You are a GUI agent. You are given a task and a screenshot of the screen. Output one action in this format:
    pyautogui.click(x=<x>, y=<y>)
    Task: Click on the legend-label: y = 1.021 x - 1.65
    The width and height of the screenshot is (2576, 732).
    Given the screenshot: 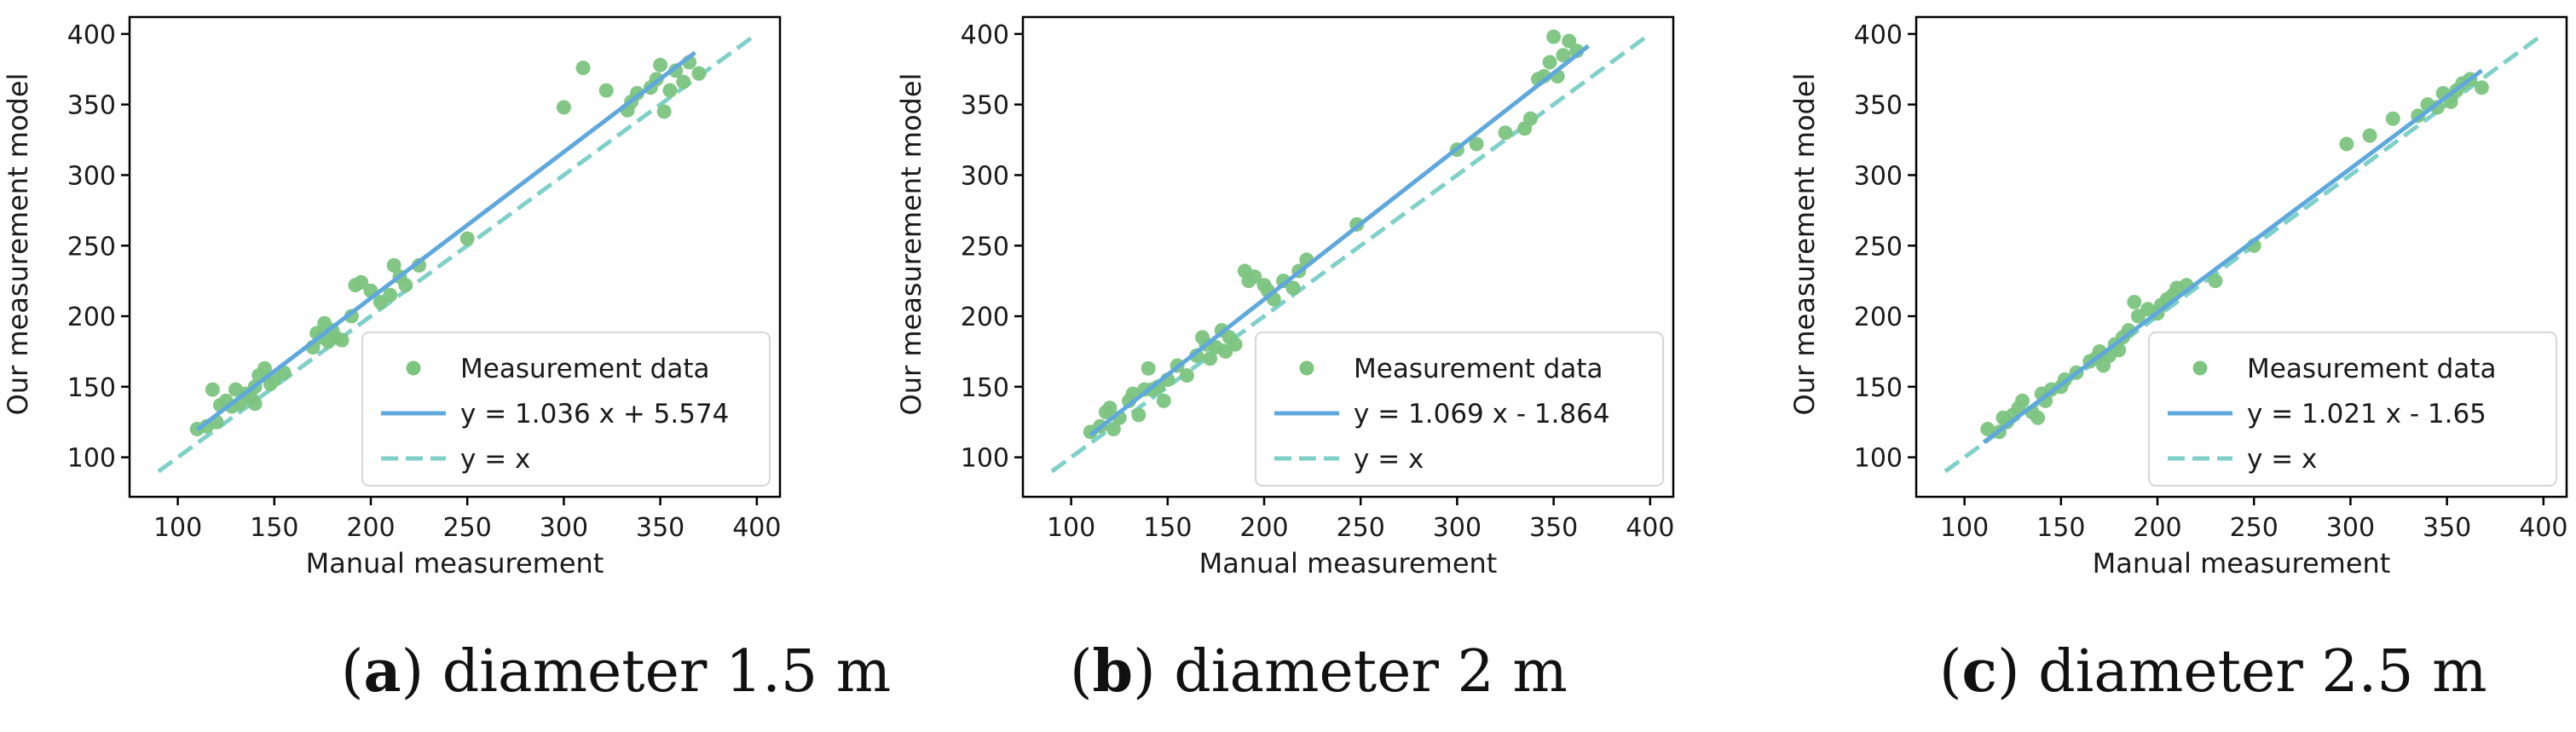 What is the action you would take?
    pyautogui.click(x=2366, y=414)
    